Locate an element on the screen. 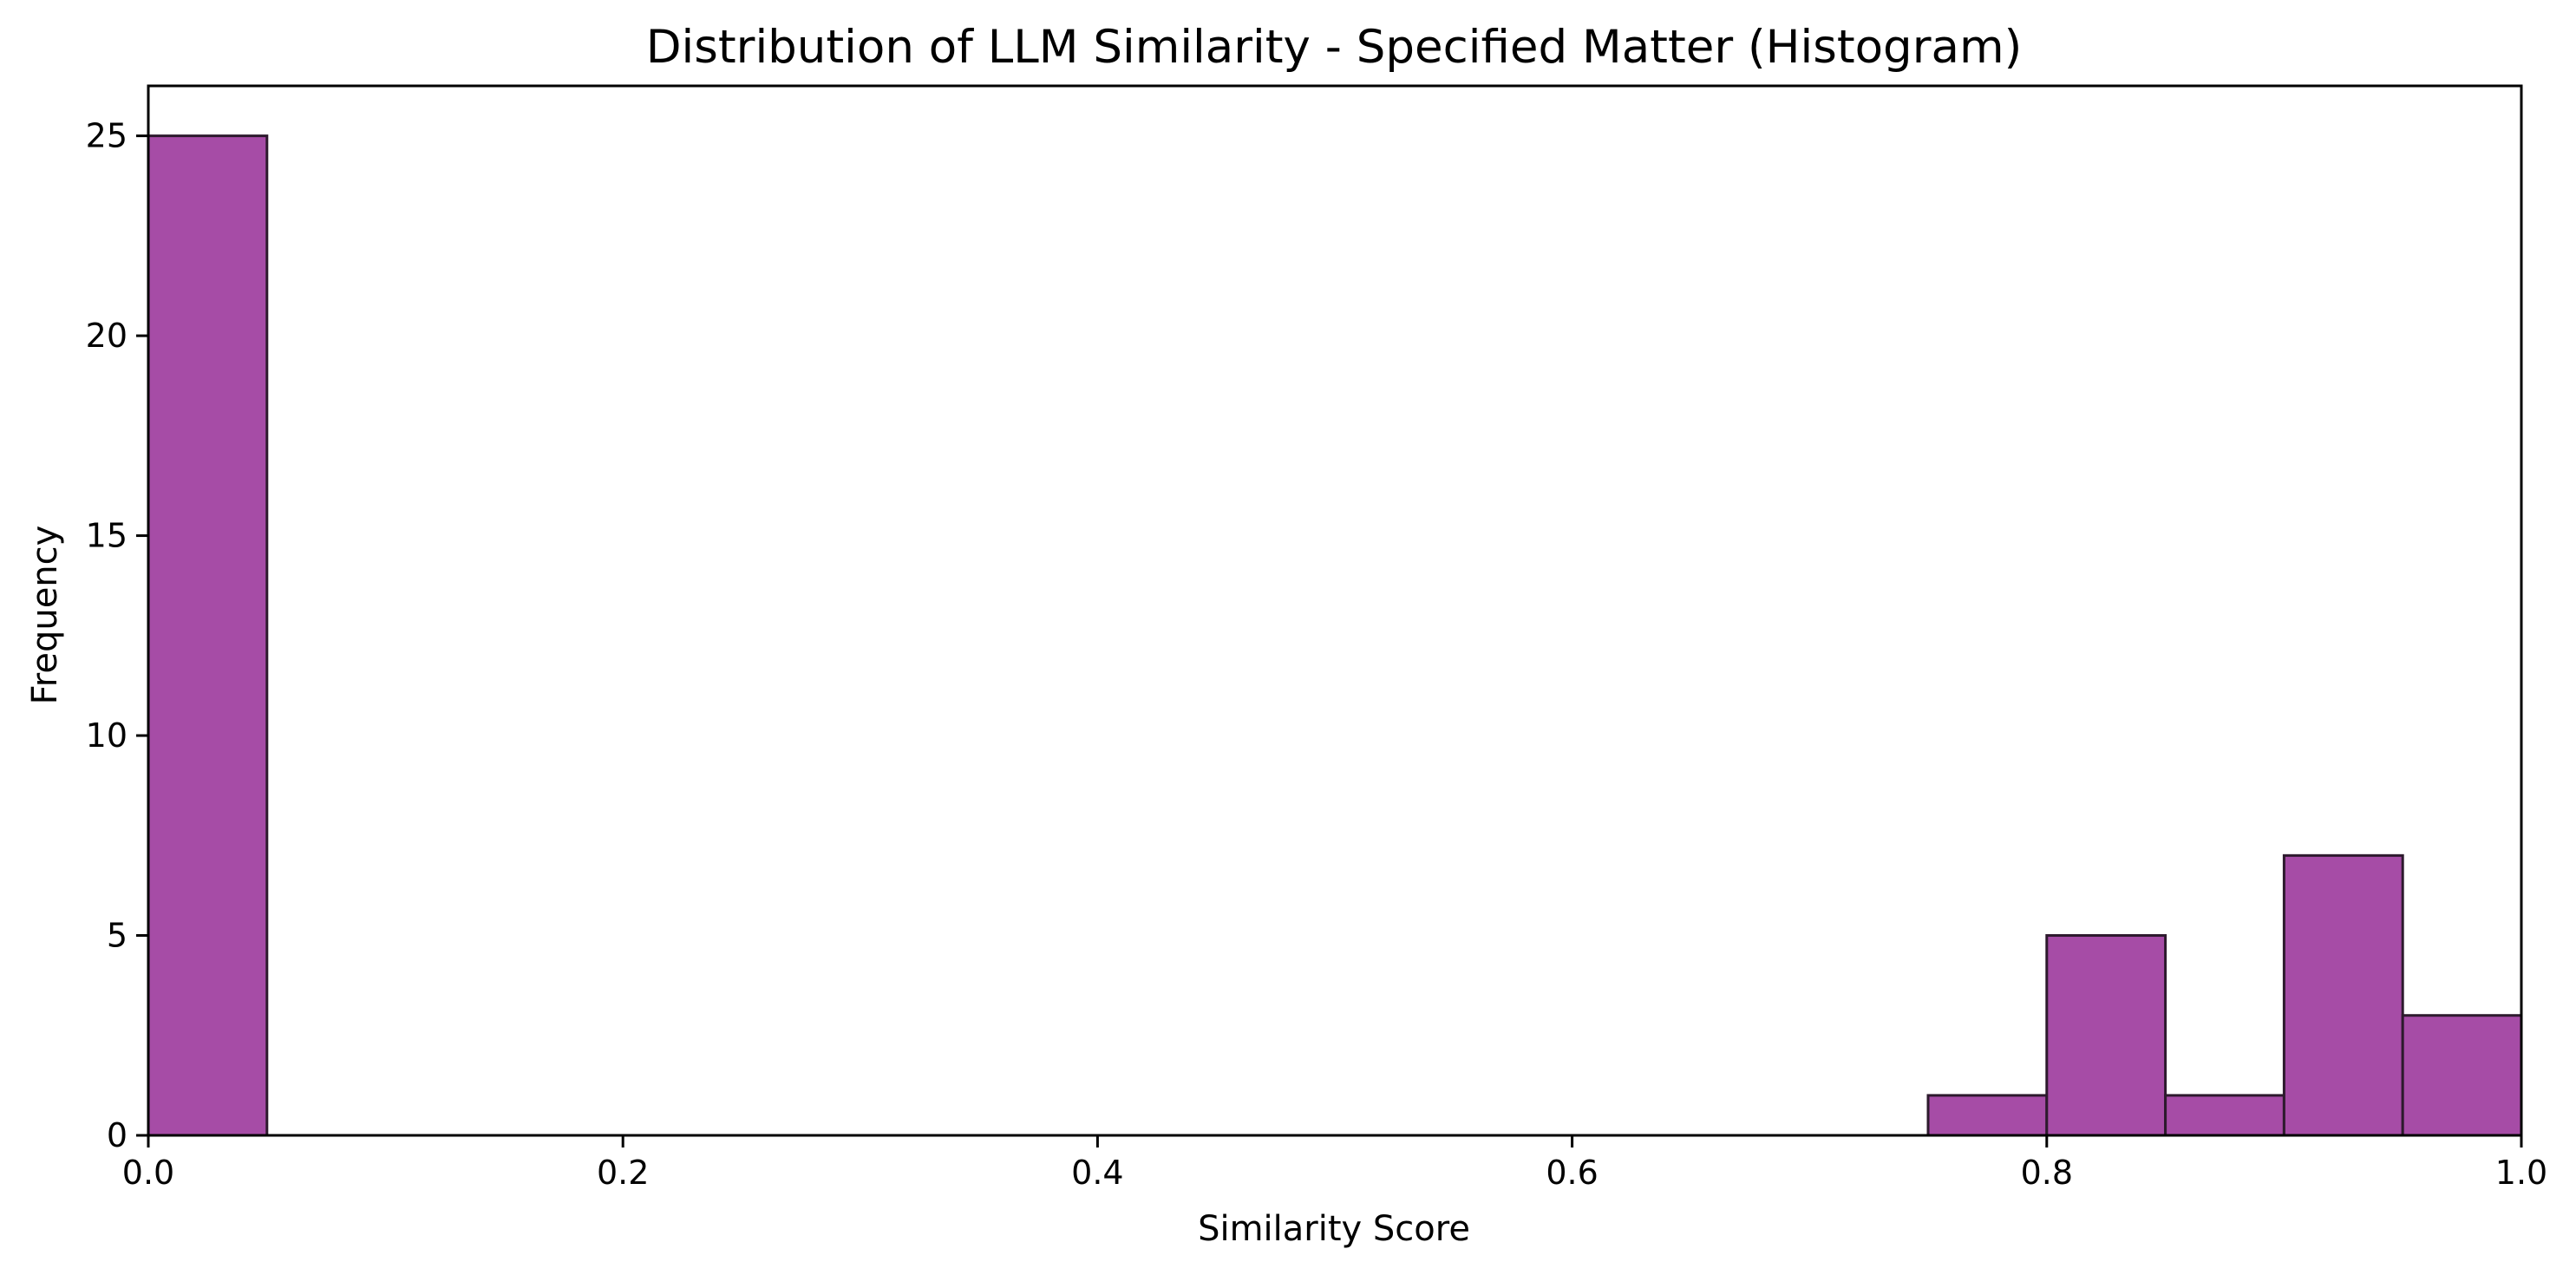 The height and width of the screenshot is (1275, 2576). y-tick-label-0: 0 is located at coordinates (117, 1135).